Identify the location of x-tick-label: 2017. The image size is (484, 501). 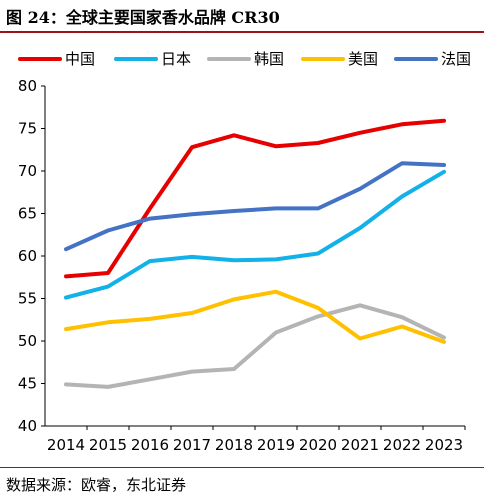
(192, 445).